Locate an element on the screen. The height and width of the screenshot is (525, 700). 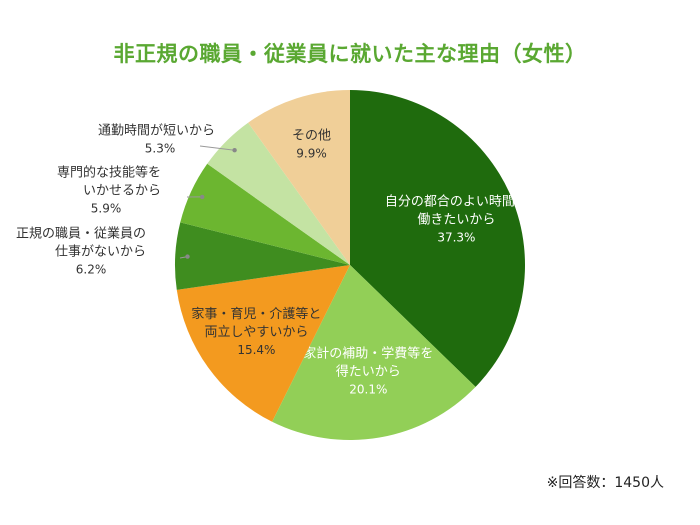
slice-category-label: 家計の補助・学費等を is located at coordinates (368, 353).